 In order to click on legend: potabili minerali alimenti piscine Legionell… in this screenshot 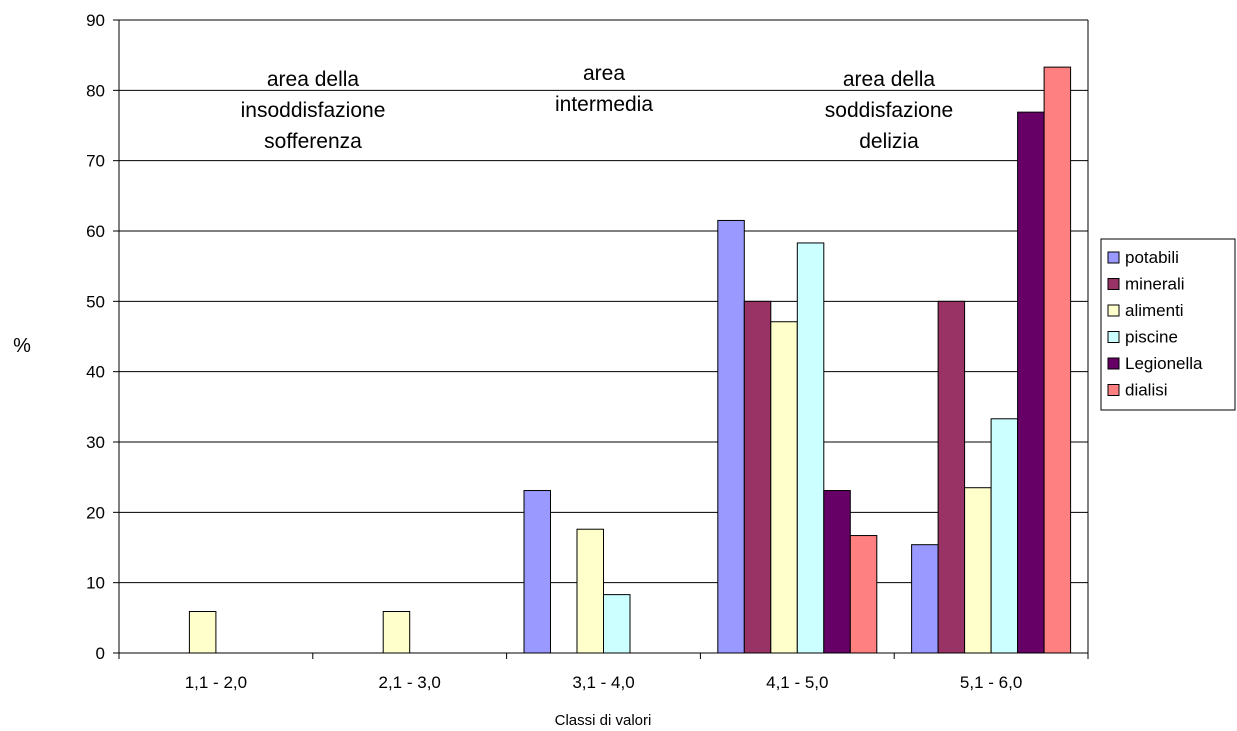, I will do `click(1168, 324)`.